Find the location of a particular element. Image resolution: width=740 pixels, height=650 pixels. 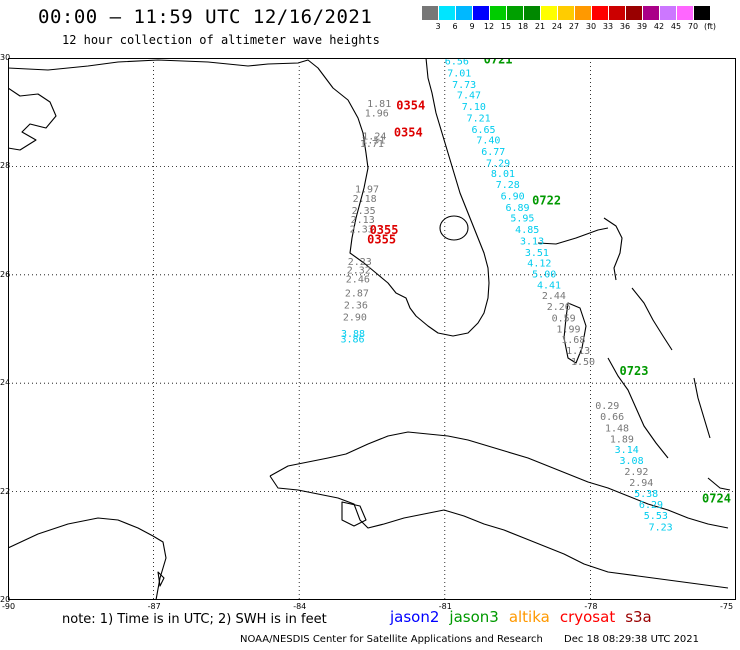

lon-tick-label: -87 is located at coordinates (154, 606).